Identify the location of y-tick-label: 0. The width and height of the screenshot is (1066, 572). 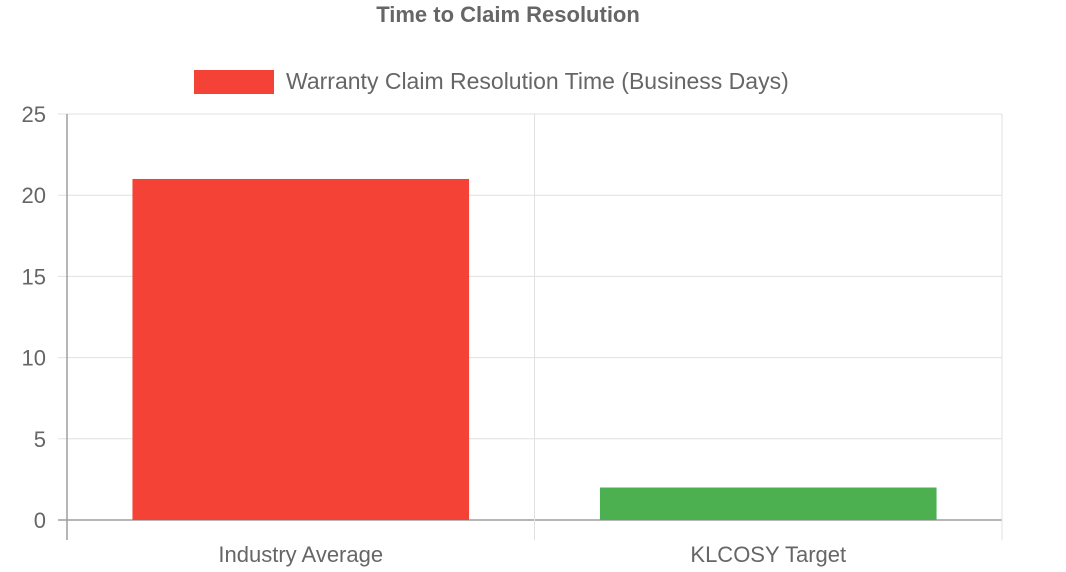
(40, 520).